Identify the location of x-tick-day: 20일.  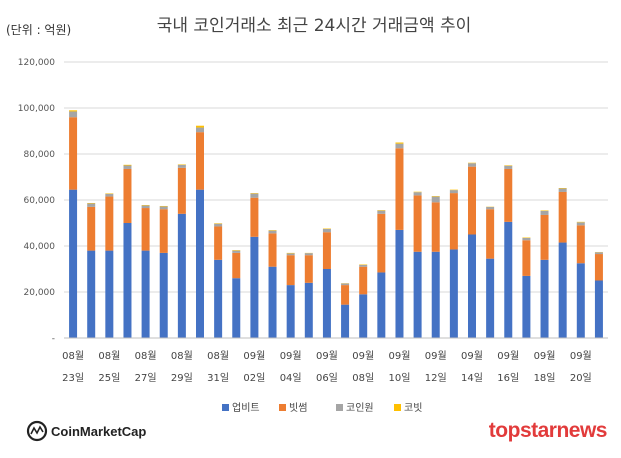
(581, 378).